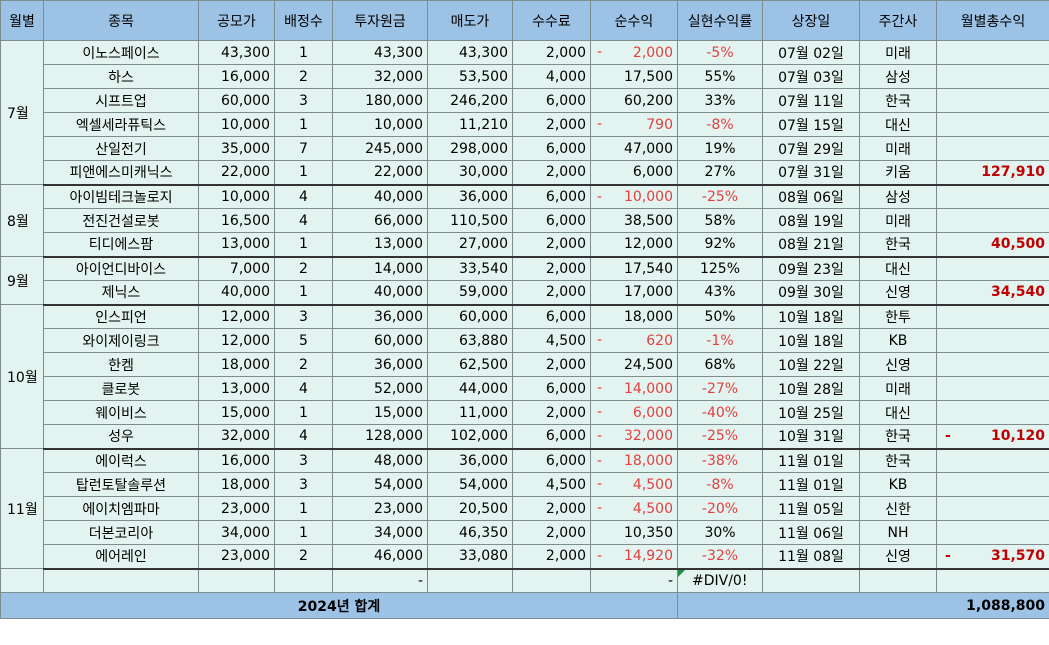 This screenshot has width=1049, height=645. Describe the element at coordinates (898, 484) in the screenshot. I see `broker-cell: KB` at that location.